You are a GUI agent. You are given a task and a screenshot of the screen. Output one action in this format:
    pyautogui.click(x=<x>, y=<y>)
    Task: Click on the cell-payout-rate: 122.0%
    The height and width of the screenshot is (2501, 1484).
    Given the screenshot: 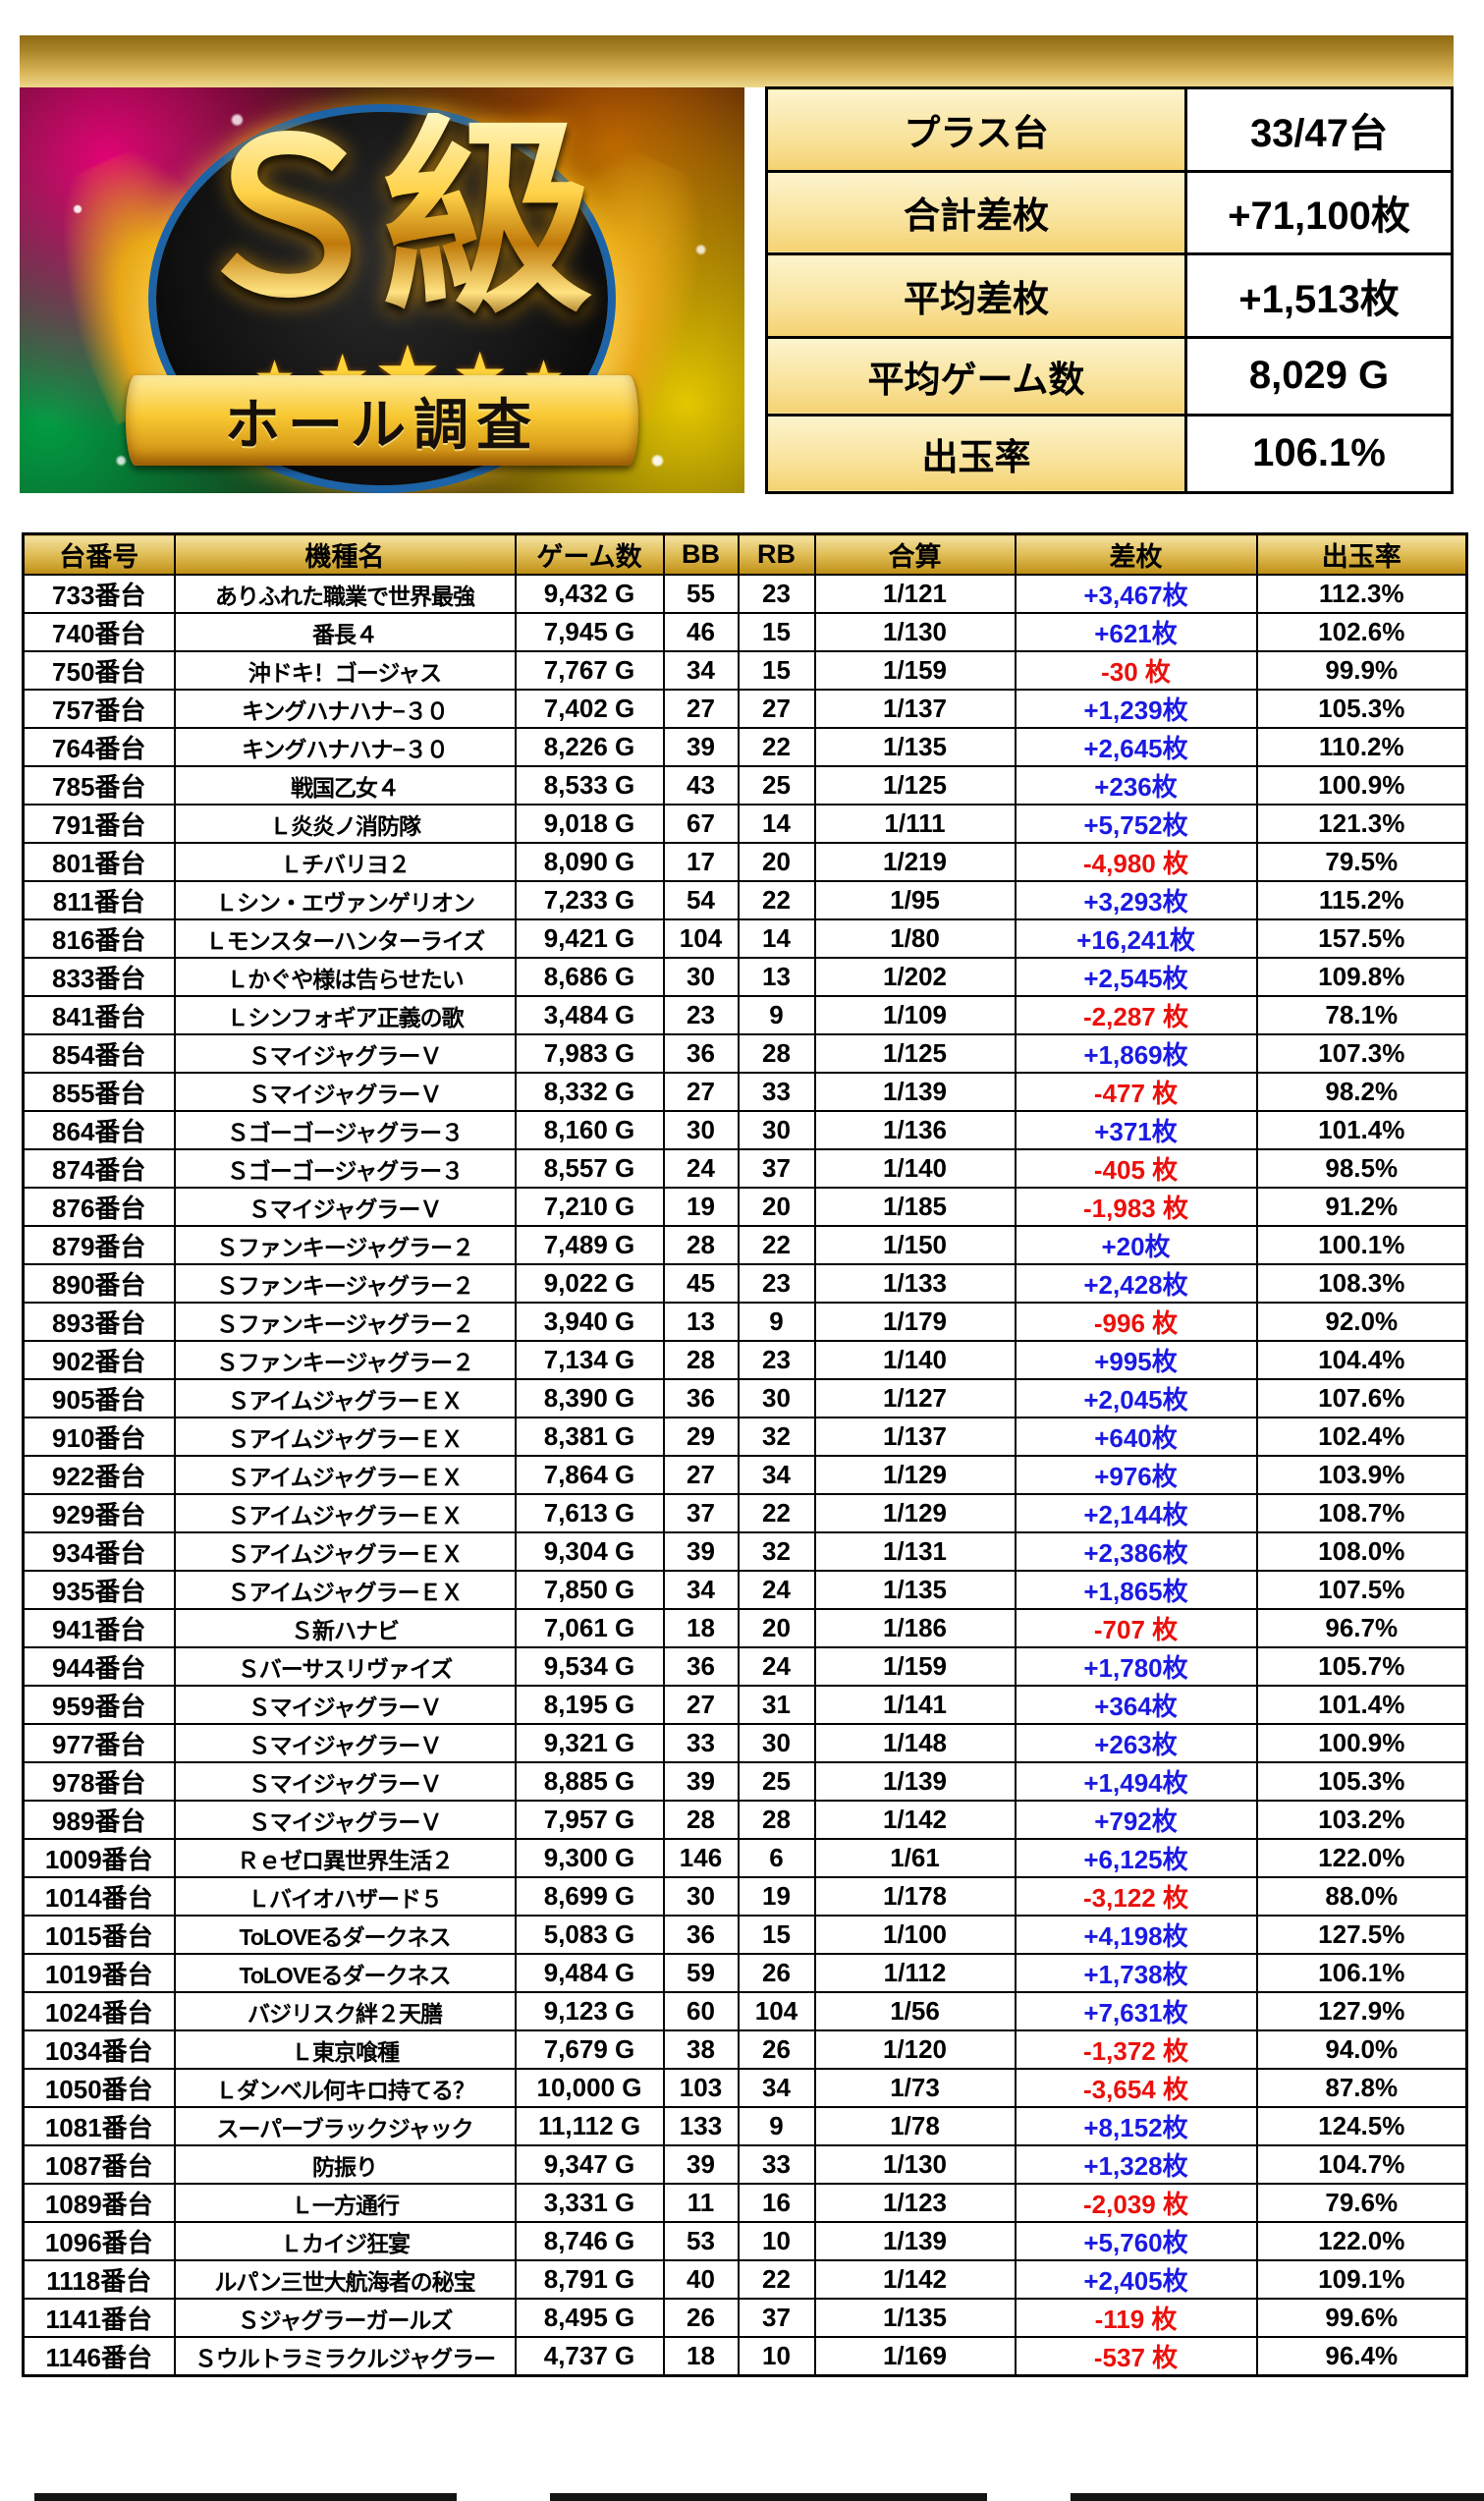 What is the action you would take?
    pyautogui.click(x=1361, y=1858)
    